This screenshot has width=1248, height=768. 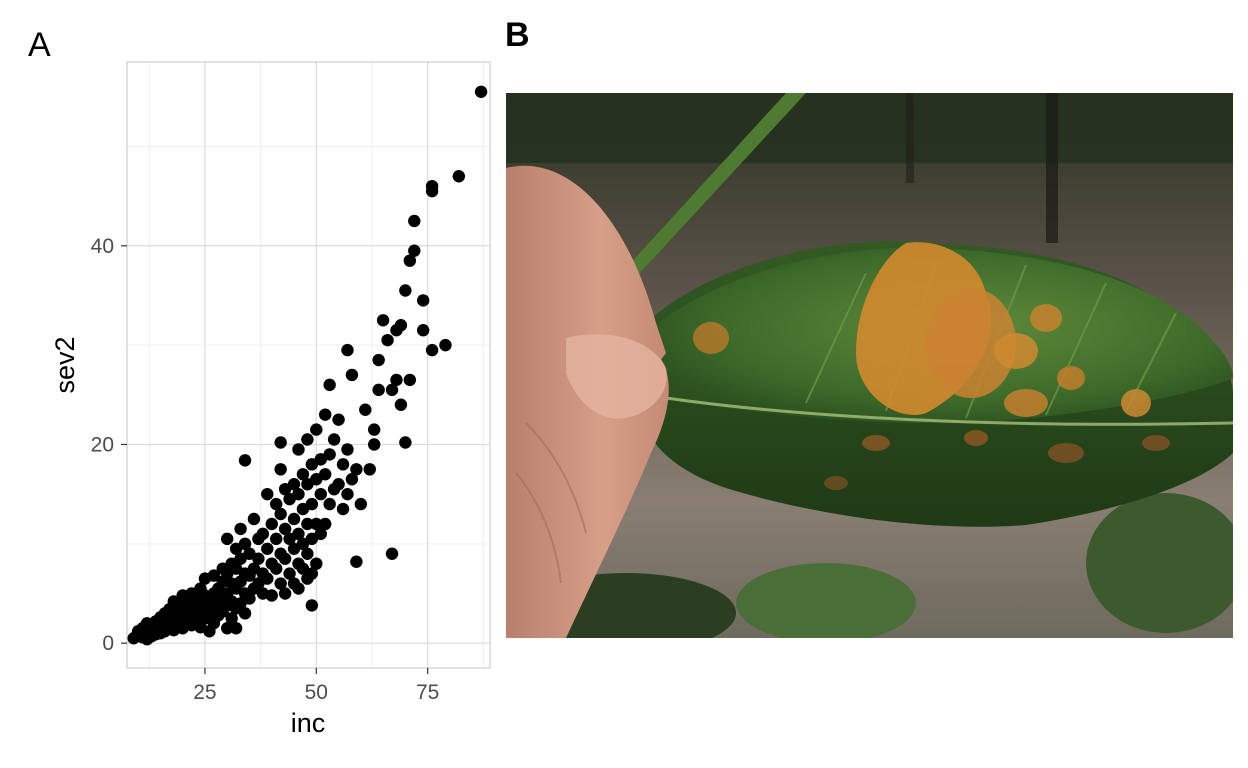 What do you see at coordinates (102, 444) in the screenshot?
I see `y-tick-label: 20` at bounding box center [102, 444].